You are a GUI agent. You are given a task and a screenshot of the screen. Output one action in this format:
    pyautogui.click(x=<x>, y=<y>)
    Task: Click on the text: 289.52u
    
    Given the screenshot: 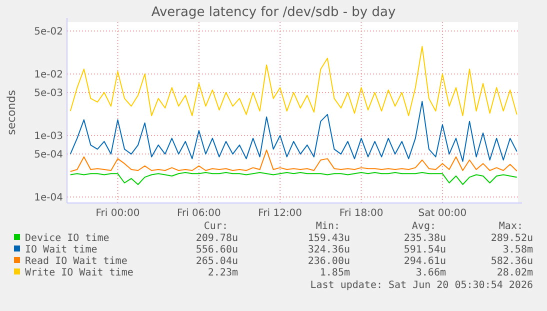 What is the action you would take?
    pyautogui.click(x=511, y=238)
    